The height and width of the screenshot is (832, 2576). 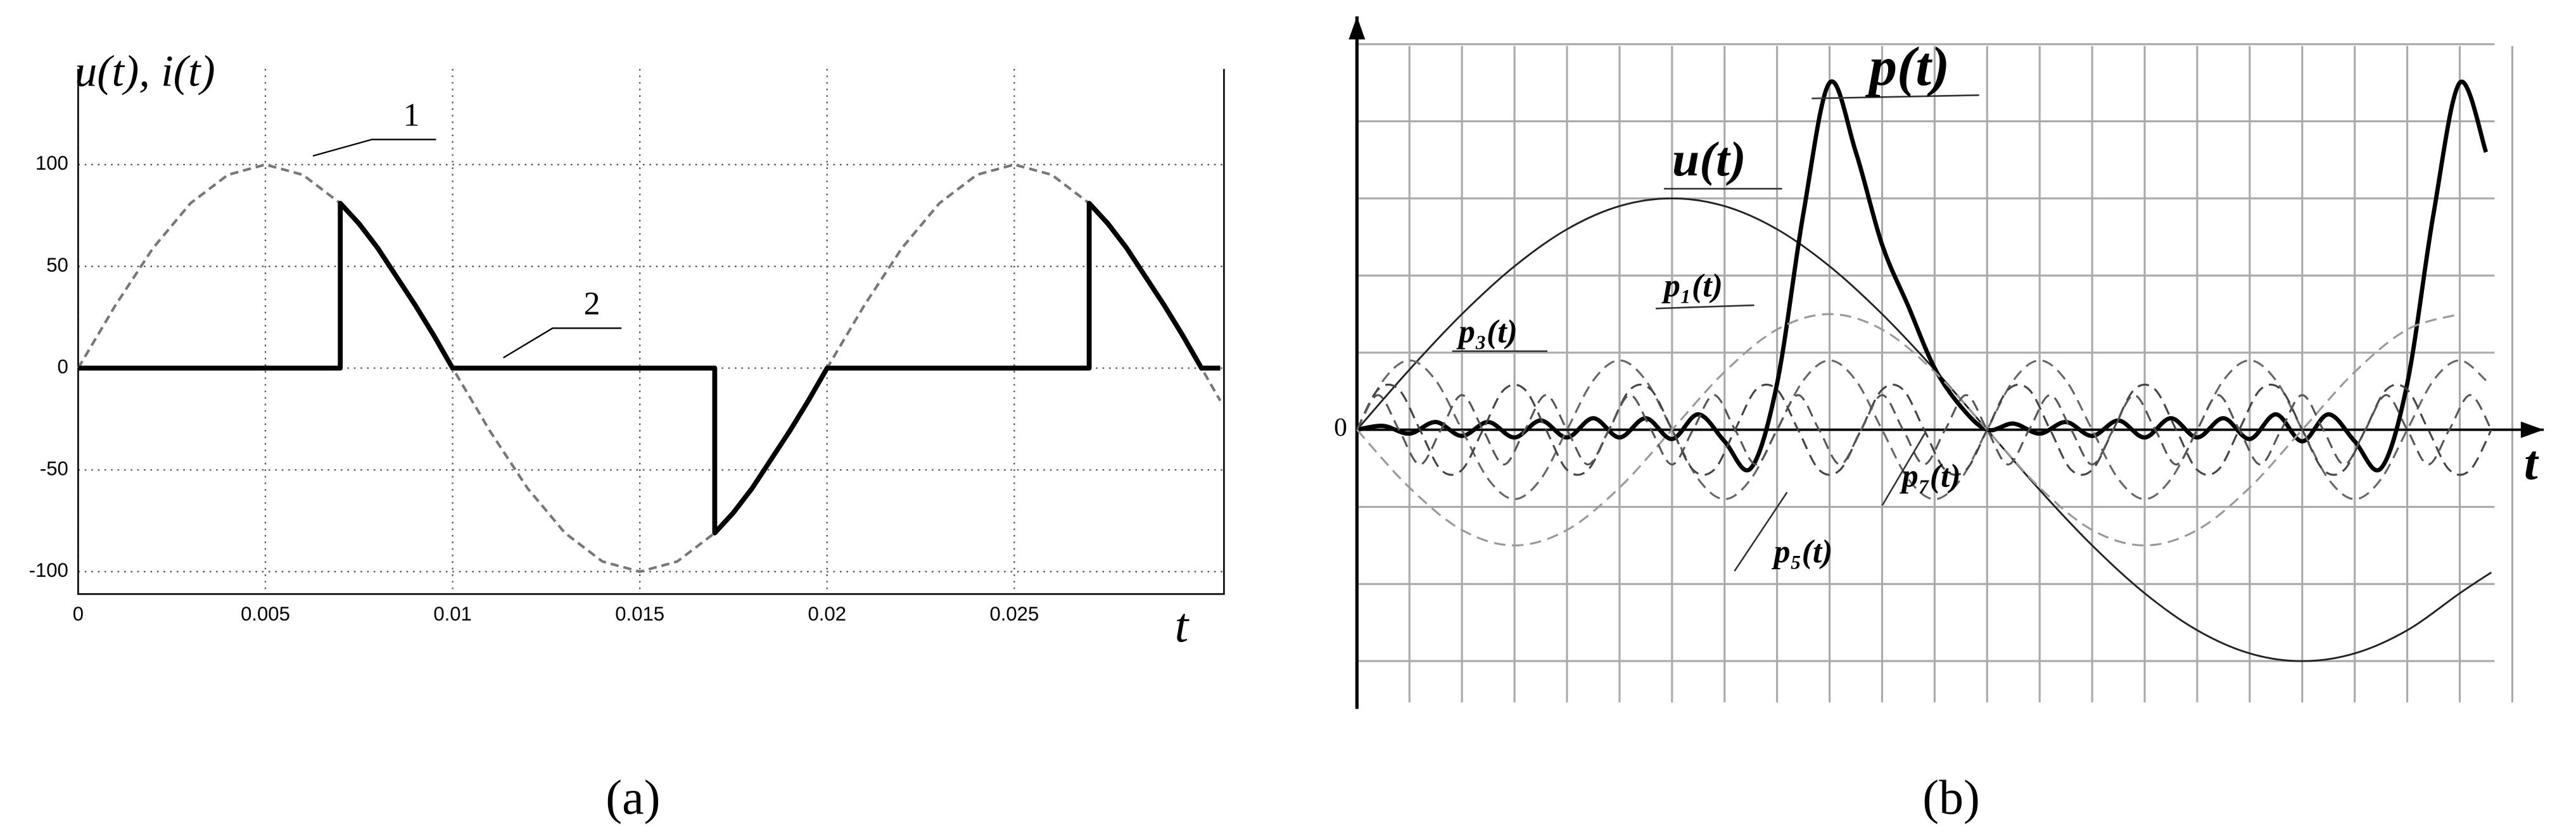 What do you see at coordinates (1709, 159) in the screenshot?
I see `series-label: u(t)` at bounding box center [1709, 159].